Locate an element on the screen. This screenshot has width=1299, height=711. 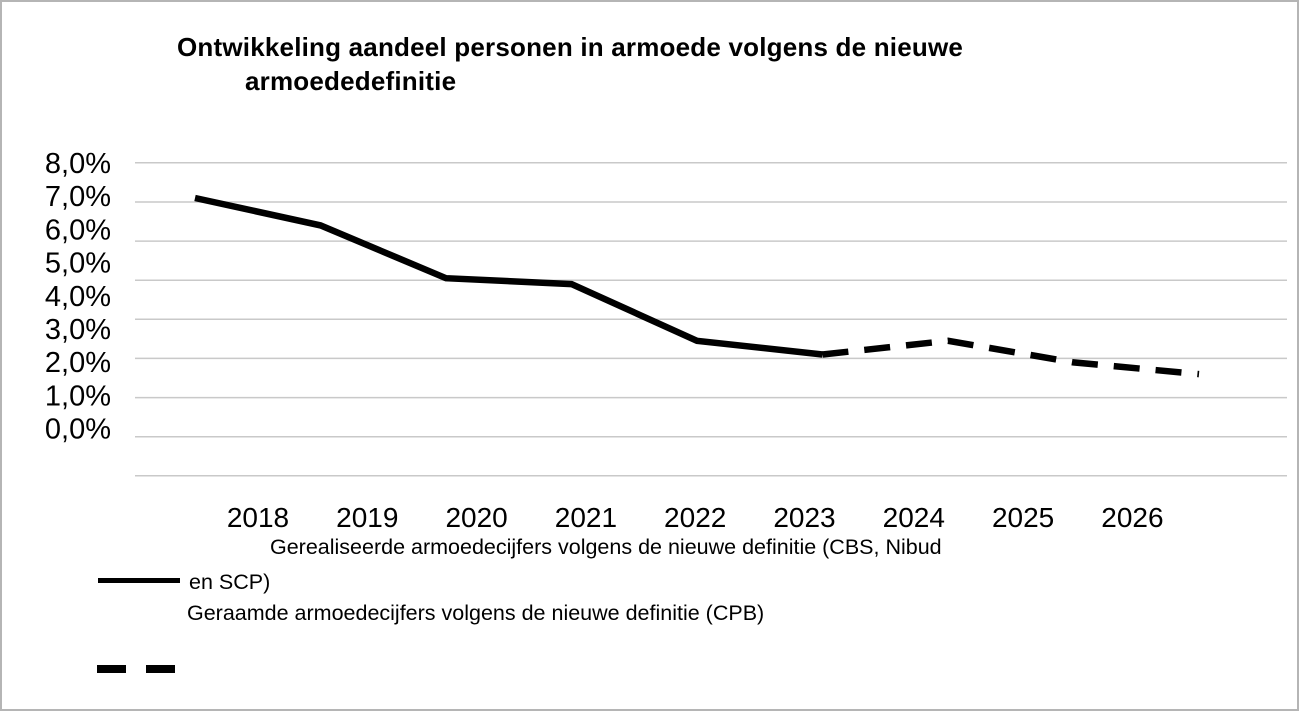
x-axis-tick-label: 2024 is located at coordinates (914, 517).